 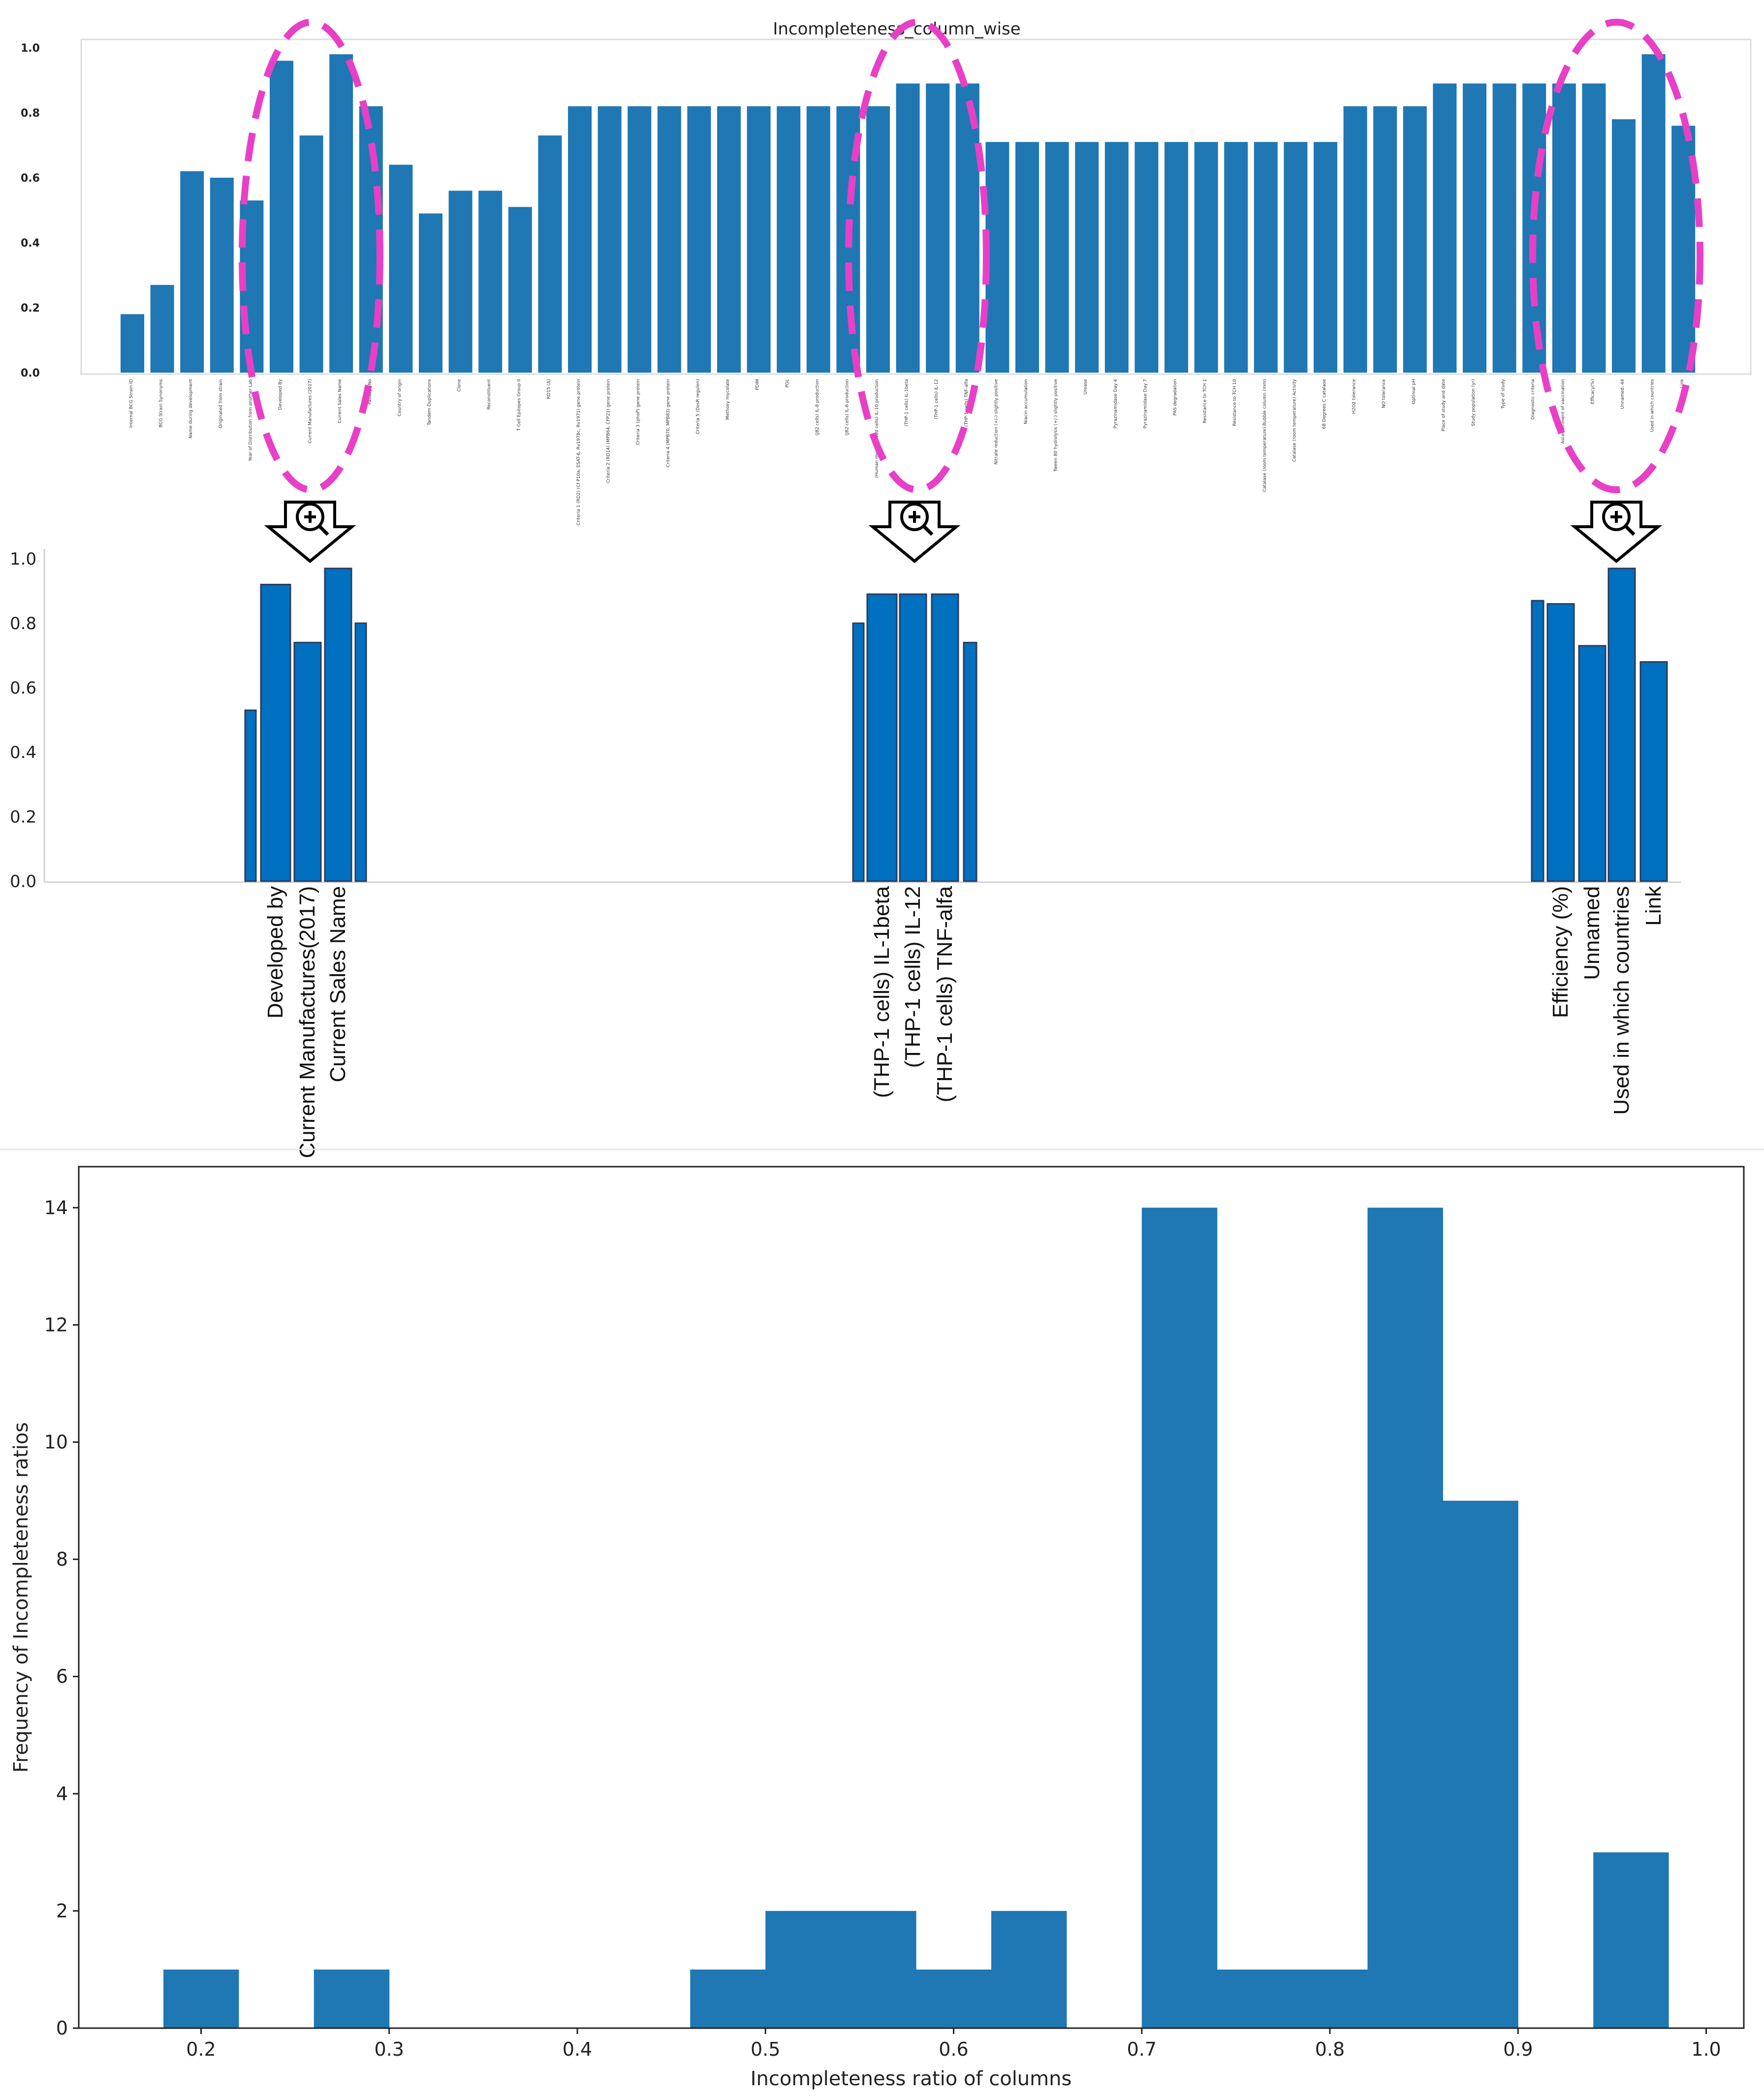 I want to click on p2-y-tick-label: 0.6, so click(x=23, y=688).